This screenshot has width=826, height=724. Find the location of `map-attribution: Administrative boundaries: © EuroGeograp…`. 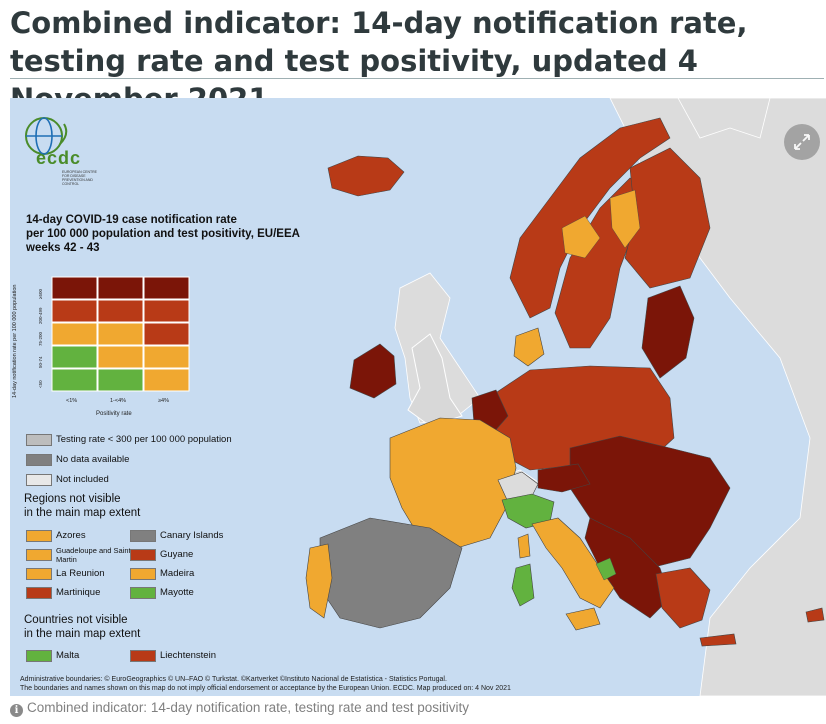

map-attribution: Administrative boundaries: © EuroGeograp… is located at coordinates (233, 679).